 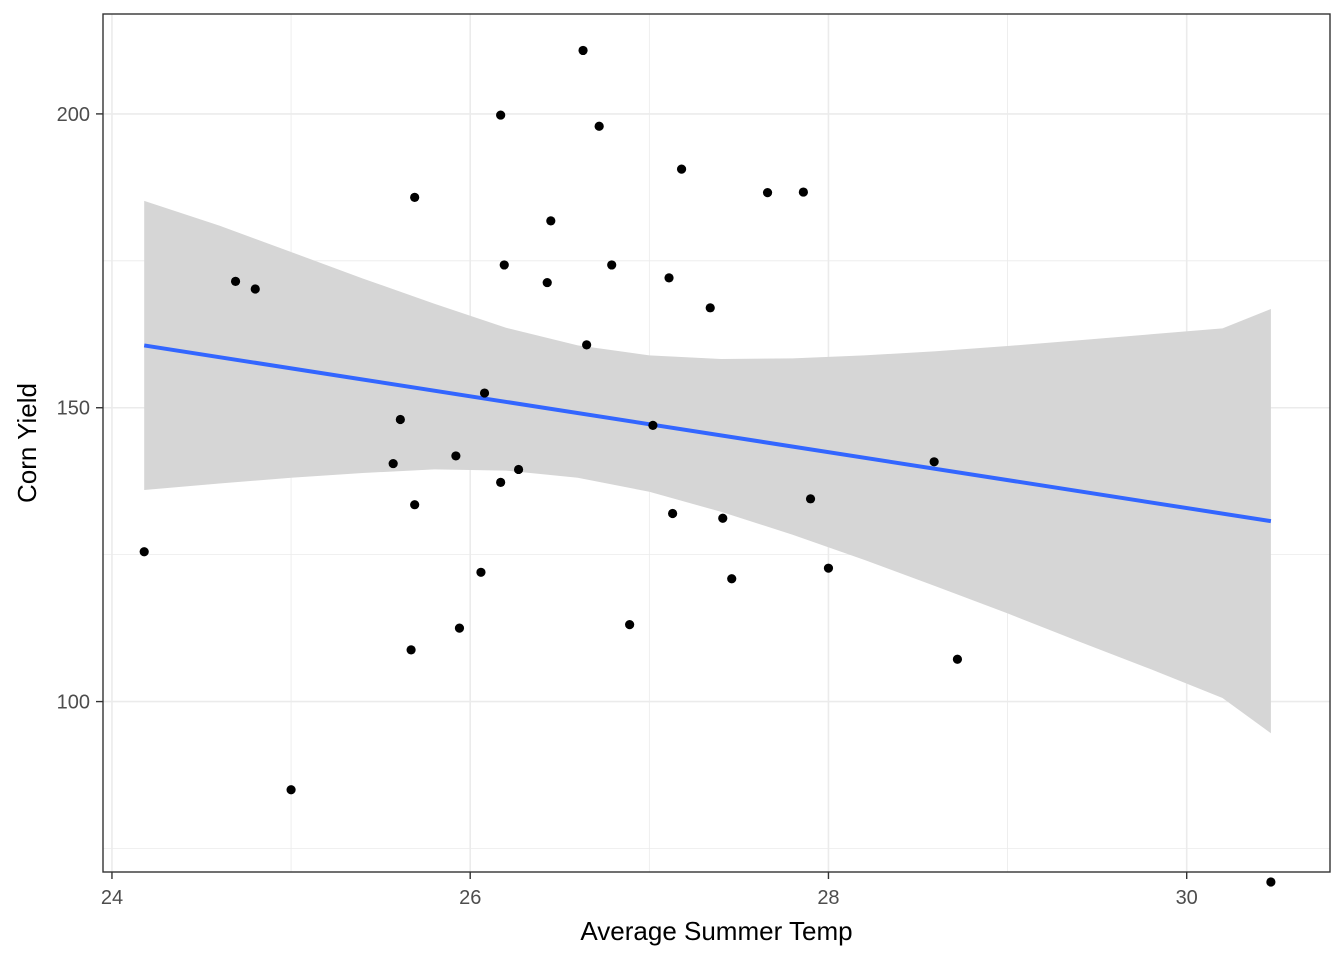 What do you see at coordinates (1187, 898) in the screenshot?
I see `x-tick-label: 30` at bounding box center [1187, 898].